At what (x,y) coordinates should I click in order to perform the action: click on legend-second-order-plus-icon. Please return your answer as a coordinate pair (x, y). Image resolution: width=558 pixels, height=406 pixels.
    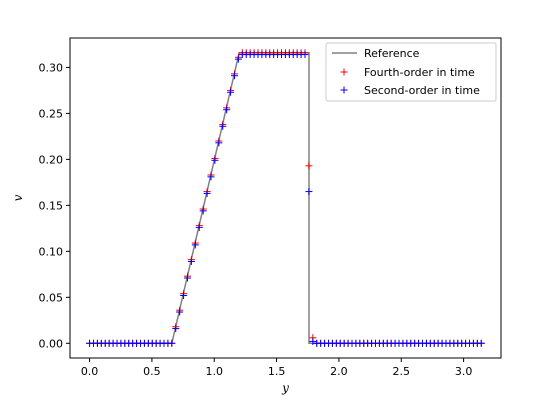
    Looking at the image, I should click on (344, 90).